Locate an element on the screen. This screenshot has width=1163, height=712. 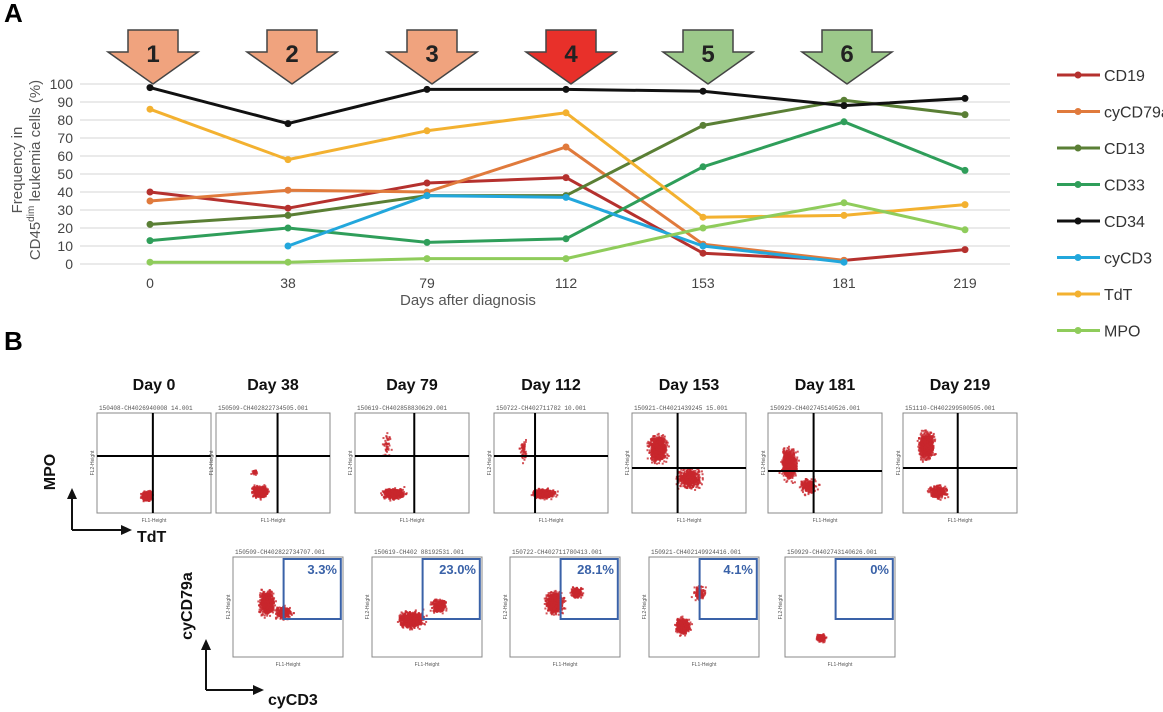
day-label: Day 79 is located at coordinates (412, 385).